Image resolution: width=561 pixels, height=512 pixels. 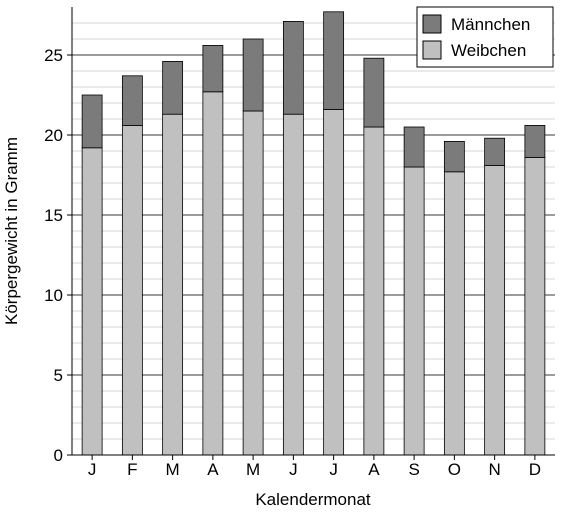 I want to click on x-tick-label: D, so click(x=535, y=469).